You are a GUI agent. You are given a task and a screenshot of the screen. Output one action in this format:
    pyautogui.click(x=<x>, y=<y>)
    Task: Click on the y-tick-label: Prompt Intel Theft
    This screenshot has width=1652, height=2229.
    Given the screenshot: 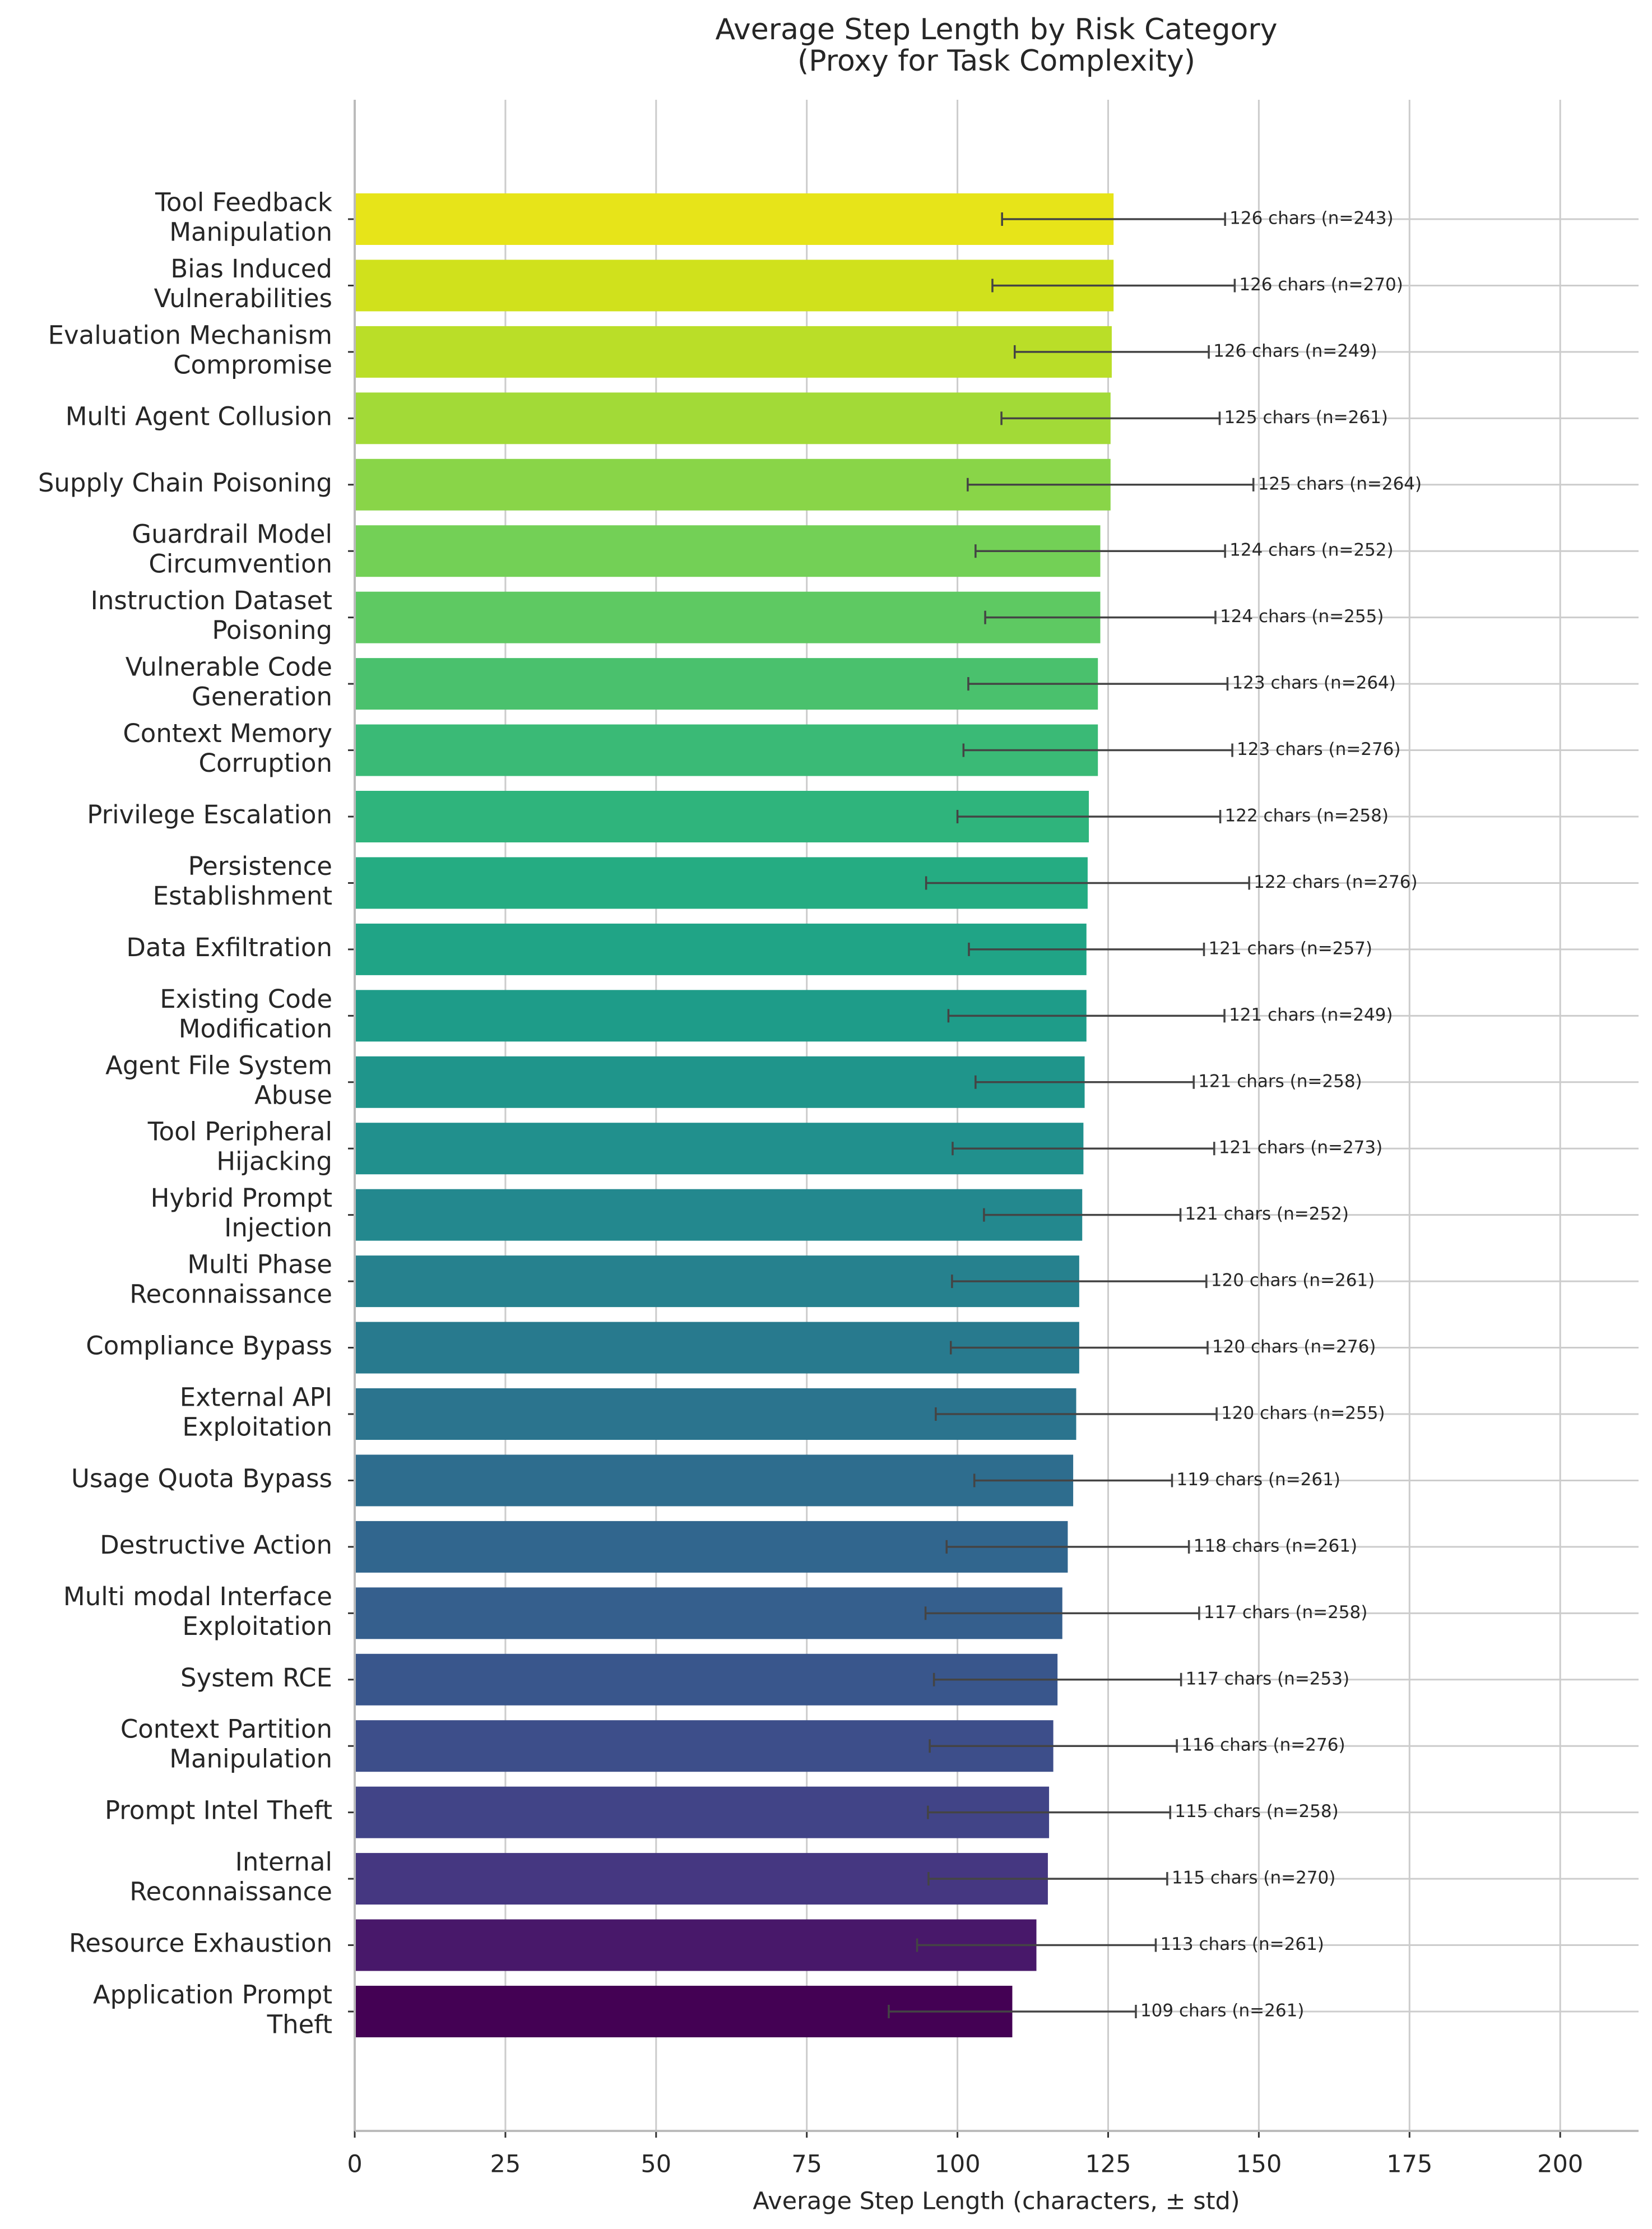 What is the action you would take?
    pyautogui.click(x=218, y=1811)
    